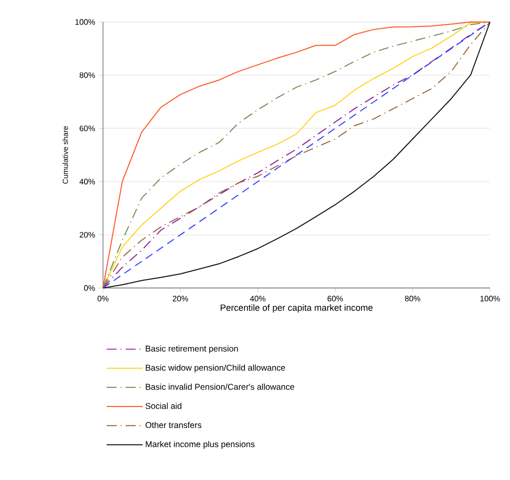 The height and width of the screenshot is (480, 510). What do you see at coordinates (216, 368) in the screenshot?
I see `legend-label: Basic widow pension/Child allowance` at bounding box center [216, 368].